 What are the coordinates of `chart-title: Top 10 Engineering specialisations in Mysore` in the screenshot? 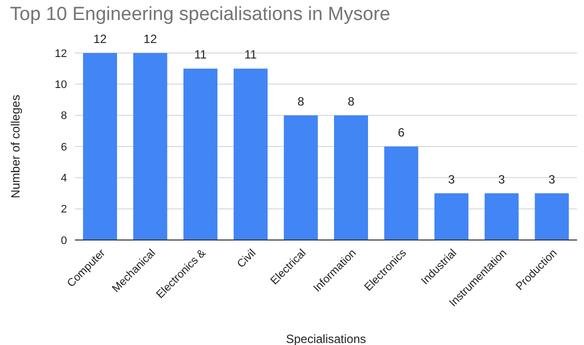 It's located at (200, 15).